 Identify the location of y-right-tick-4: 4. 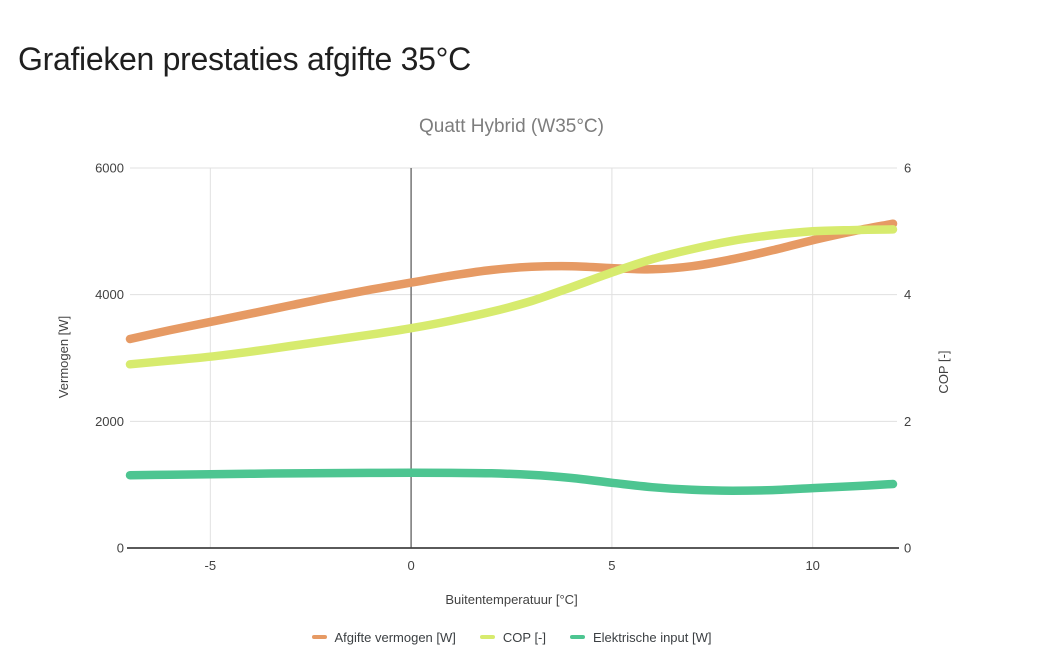
(907, 294).